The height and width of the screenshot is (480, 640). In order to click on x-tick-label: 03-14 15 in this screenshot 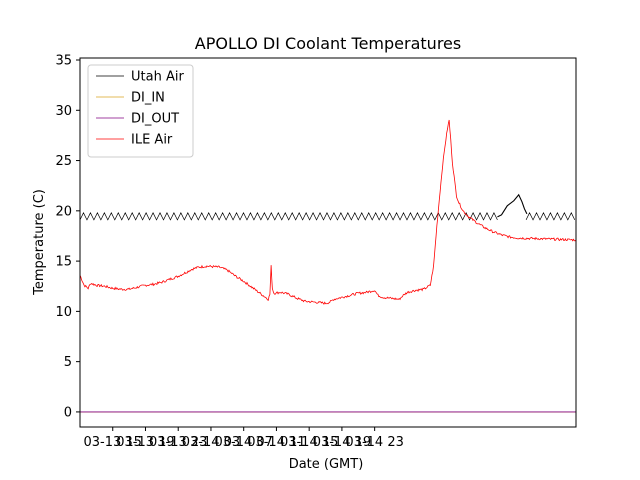, I will do `click(309, 442)`.